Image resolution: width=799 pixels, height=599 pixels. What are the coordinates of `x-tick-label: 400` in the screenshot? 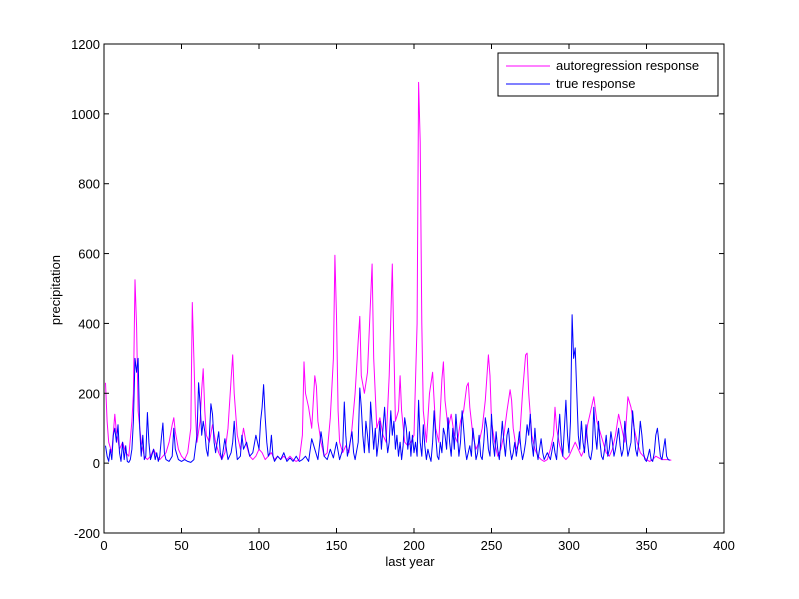 It's located at (724, 545).